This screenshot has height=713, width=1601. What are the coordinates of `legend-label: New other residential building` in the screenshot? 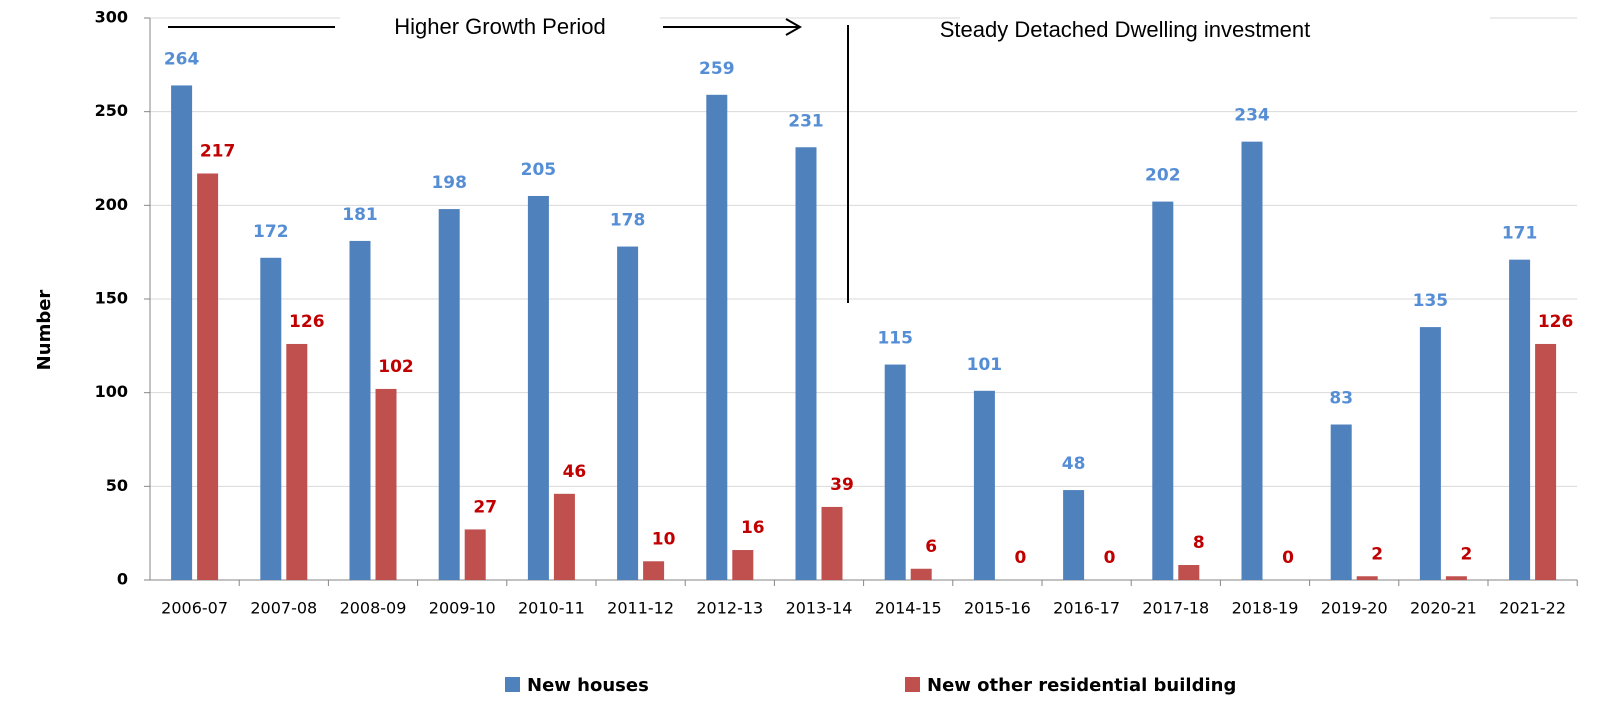 It's located at (1081, 685).